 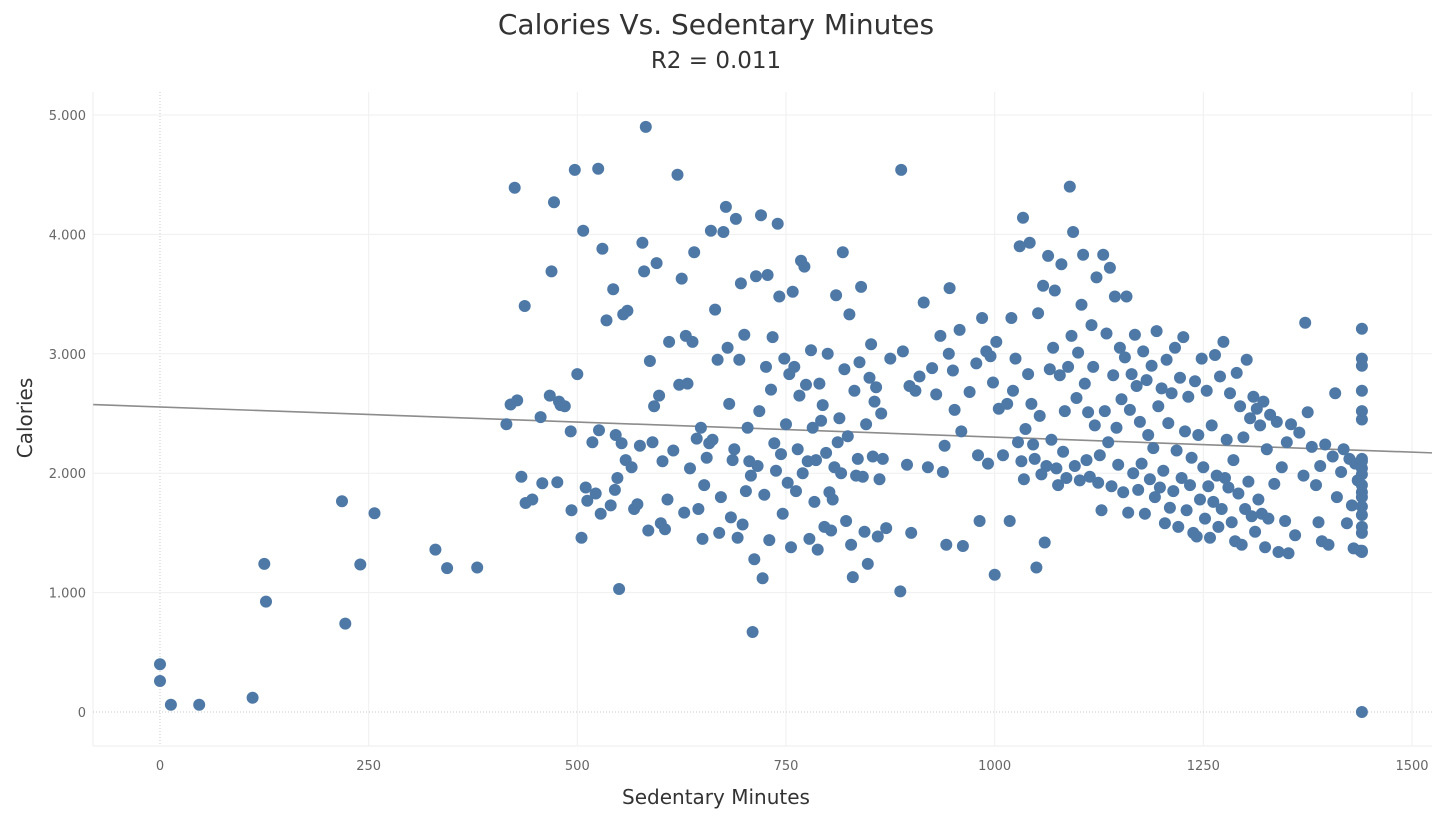 What do you see at coordinates (716, 797) in the screenshot?
I see `x-axis-label: Sedentary Minutes` at bounding box center [716, 797].